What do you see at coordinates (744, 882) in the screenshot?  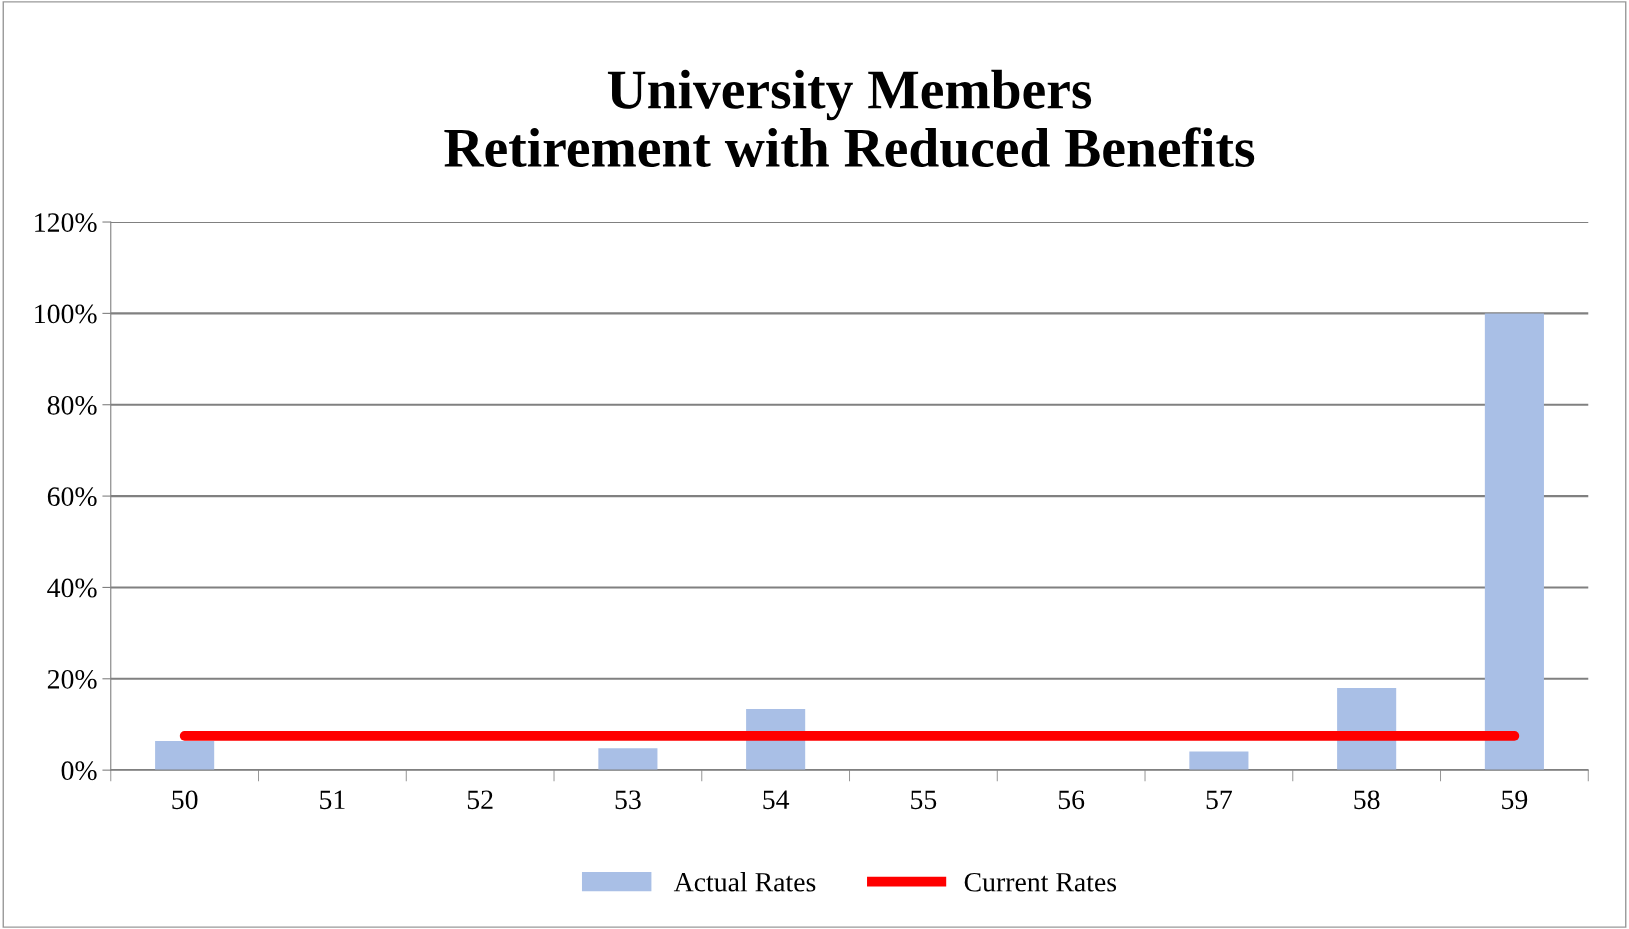 I see `legend-label: Actual Rates` at bounding box center [744, 882].